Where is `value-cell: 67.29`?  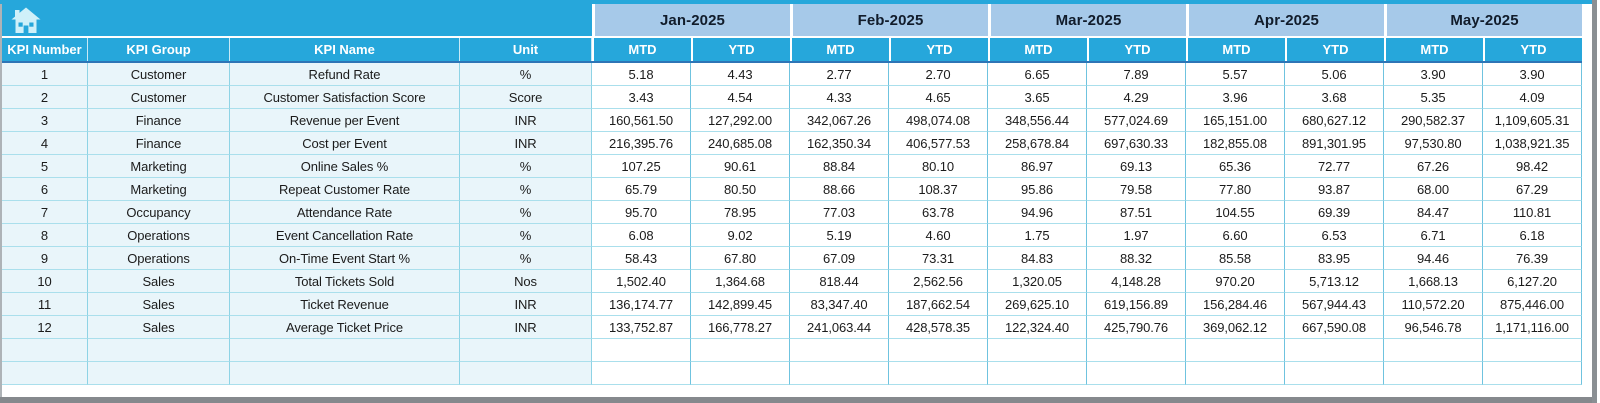 value-cell: 67.29 is located at coordinates (1532, 189).